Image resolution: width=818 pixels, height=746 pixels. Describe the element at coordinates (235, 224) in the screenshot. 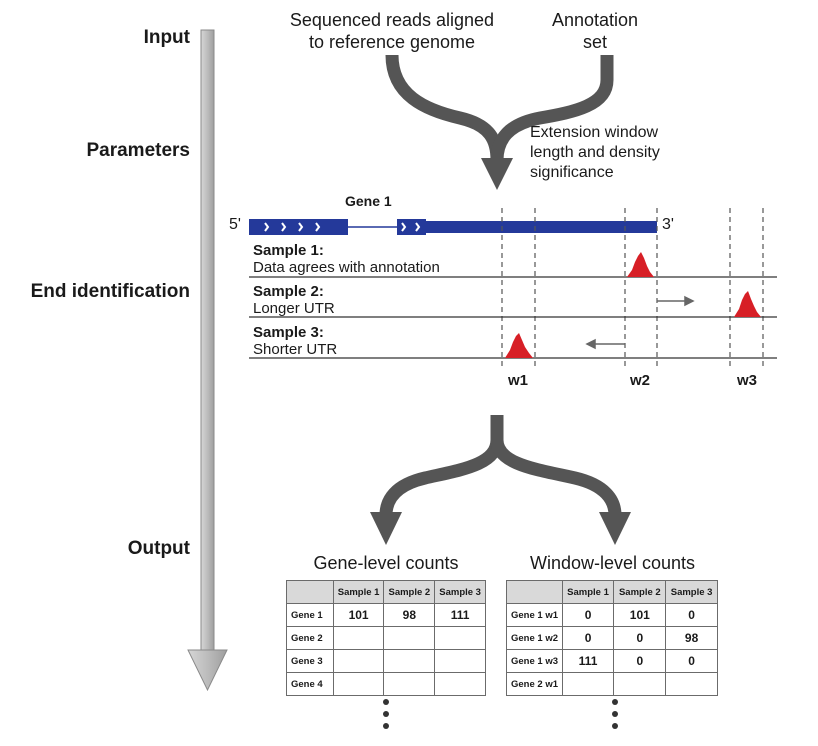

I see `five-prime-label: 5'` at that location.